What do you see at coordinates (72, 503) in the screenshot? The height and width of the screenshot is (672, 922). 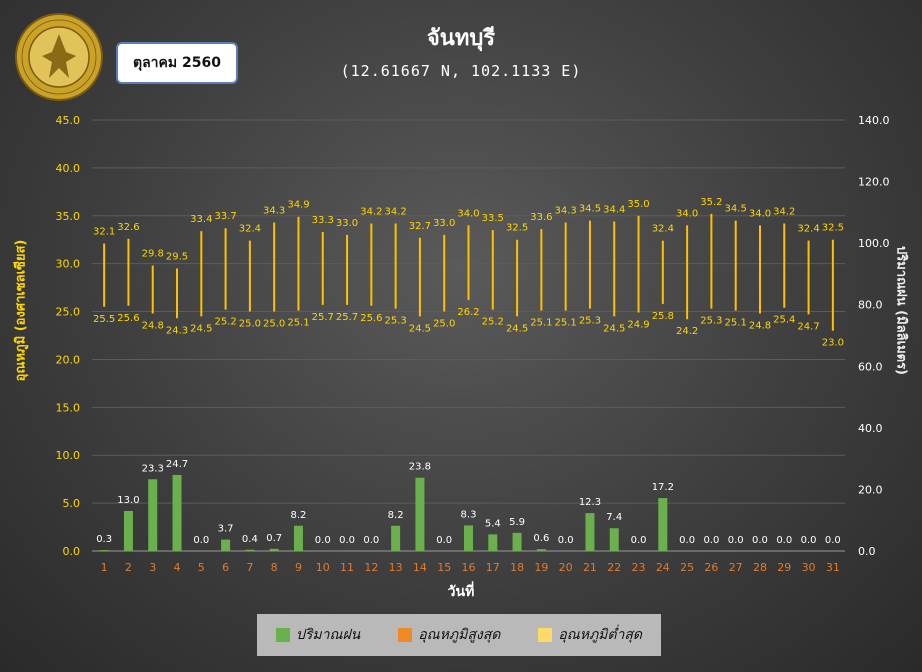 I see `y-tick-left: 5.0` at bounding box center [72, 503].